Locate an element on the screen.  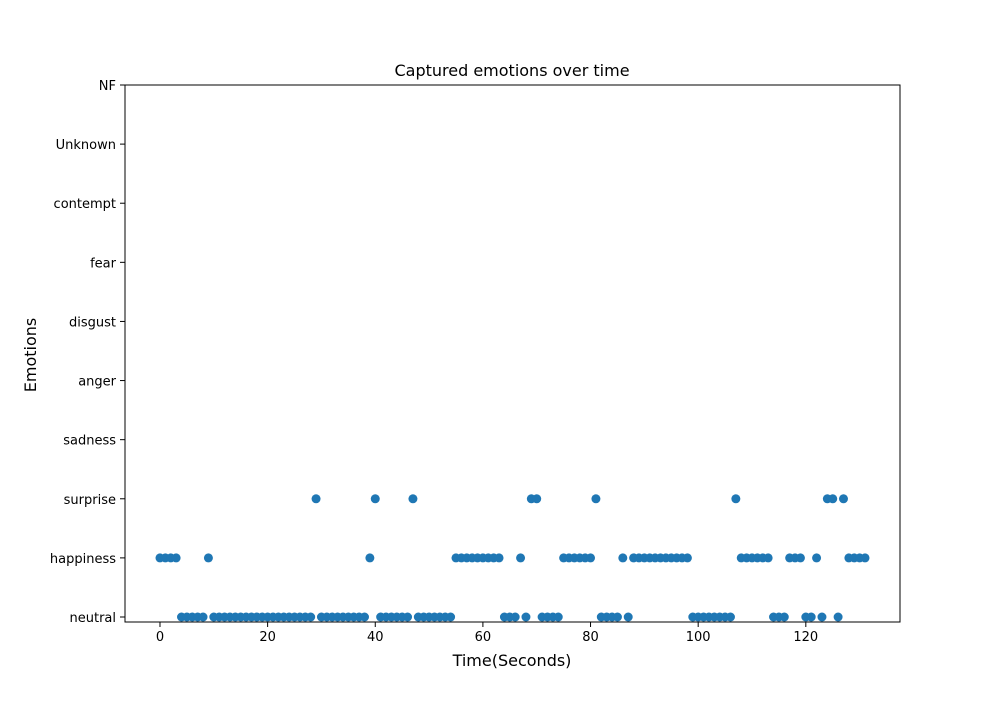
y-tick-label: disgust is located at coordinates (92, 322).